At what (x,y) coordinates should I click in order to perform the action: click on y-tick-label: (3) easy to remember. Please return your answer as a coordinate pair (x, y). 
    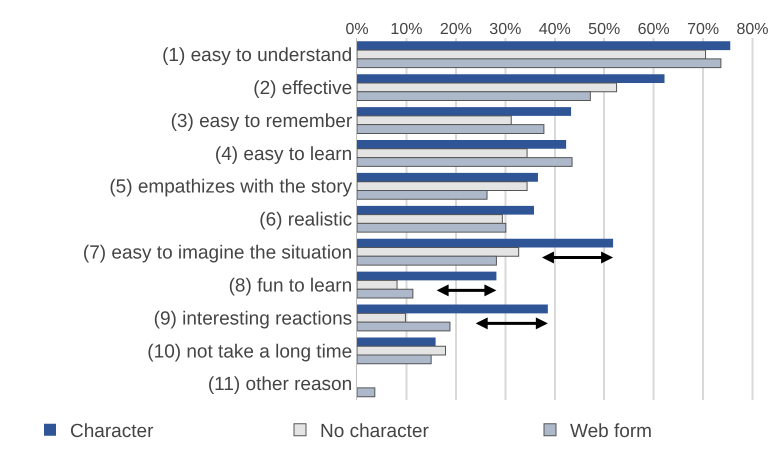
    Looking at the image, I should click on (261, 121).